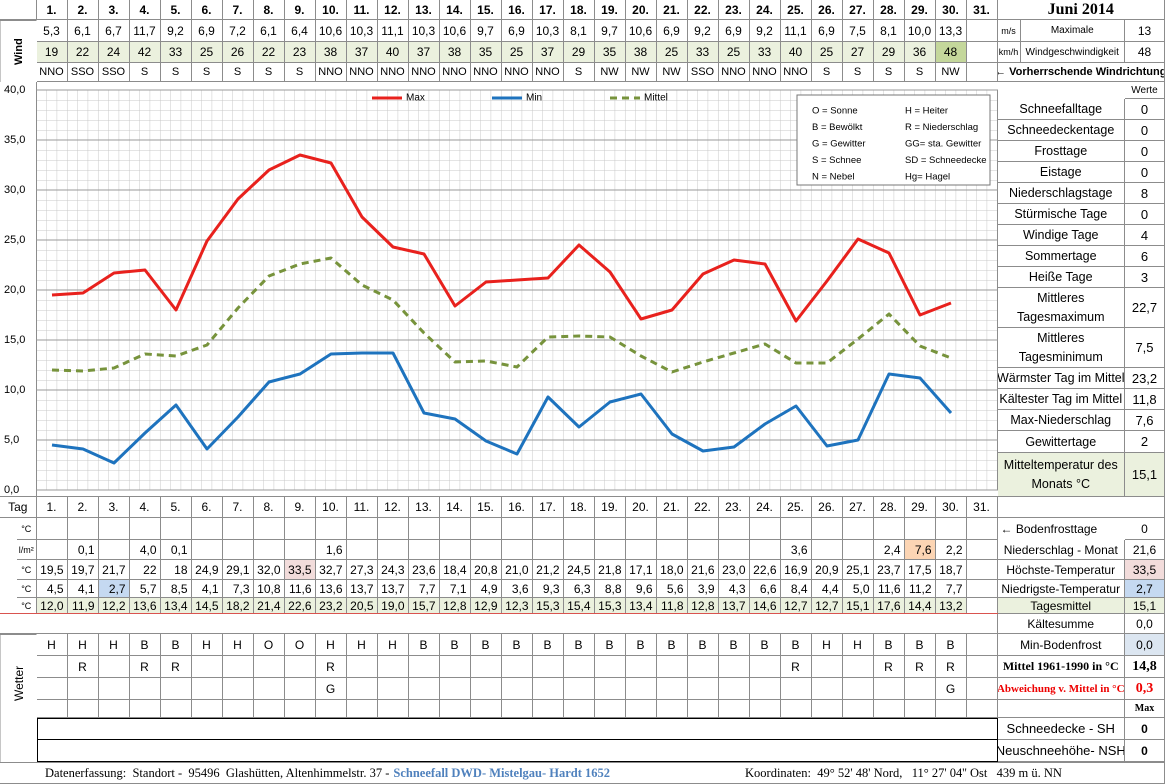 The width and height of the screenshot is (1165, 784). I want to click on summary-value: 15,1, so click(1145, 606).